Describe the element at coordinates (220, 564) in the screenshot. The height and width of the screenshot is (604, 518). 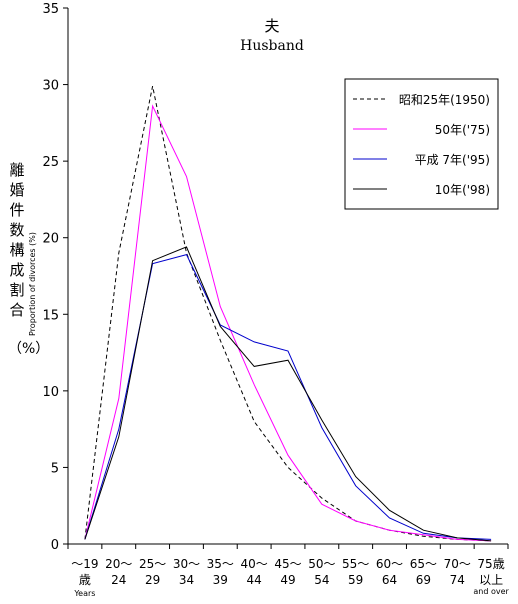
I see `x-tick-label: 35～` at that location.